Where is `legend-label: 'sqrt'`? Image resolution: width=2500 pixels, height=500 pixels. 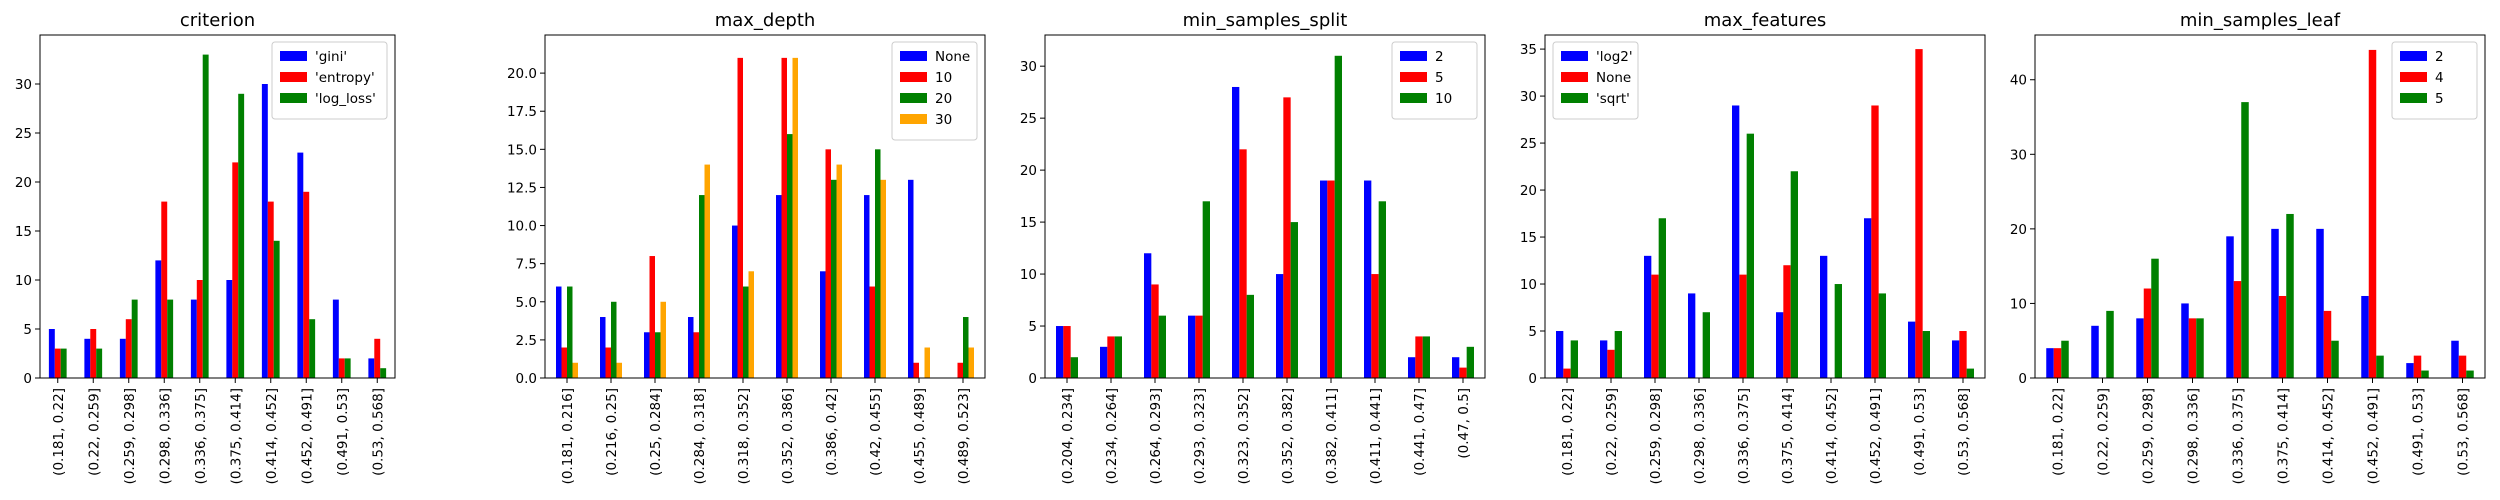 legend-label: 'sqrt' is located at coordinates (1613, 99).